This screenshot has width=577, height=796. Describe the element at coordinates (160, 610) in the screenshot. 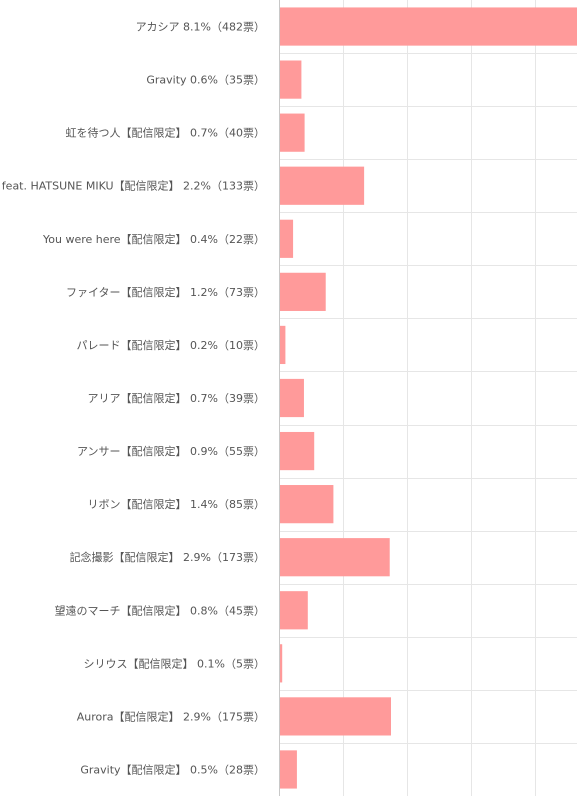

I see `category-label: 望遠のマーチ【配信限定】 0.8%（45票）` at that location.